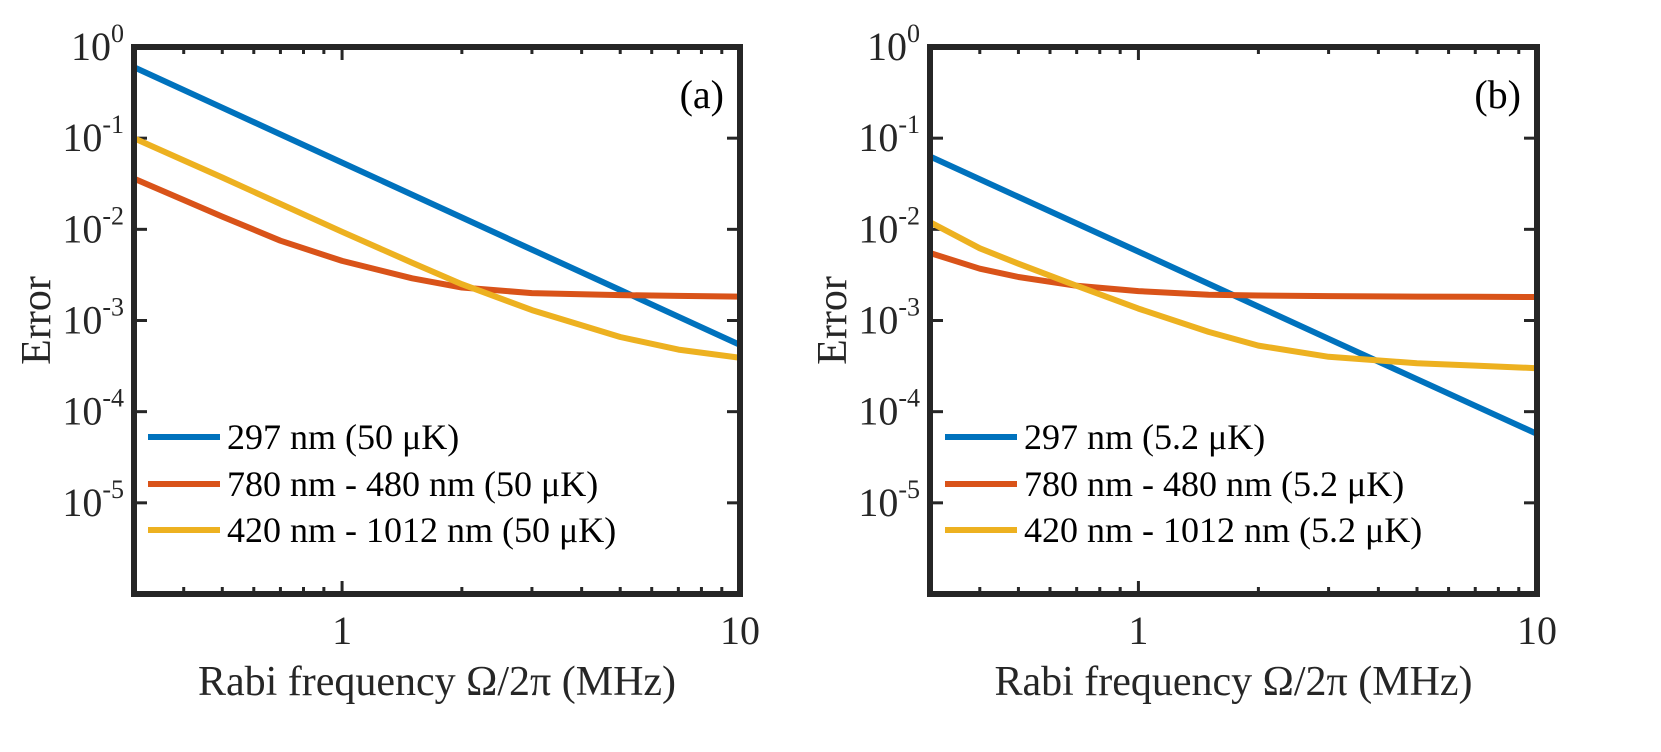 This screenshot has height=752, width=1661. I want to click on legend-label: 780 nm - 480 nm (5.2 μK), so click(1214, 484).